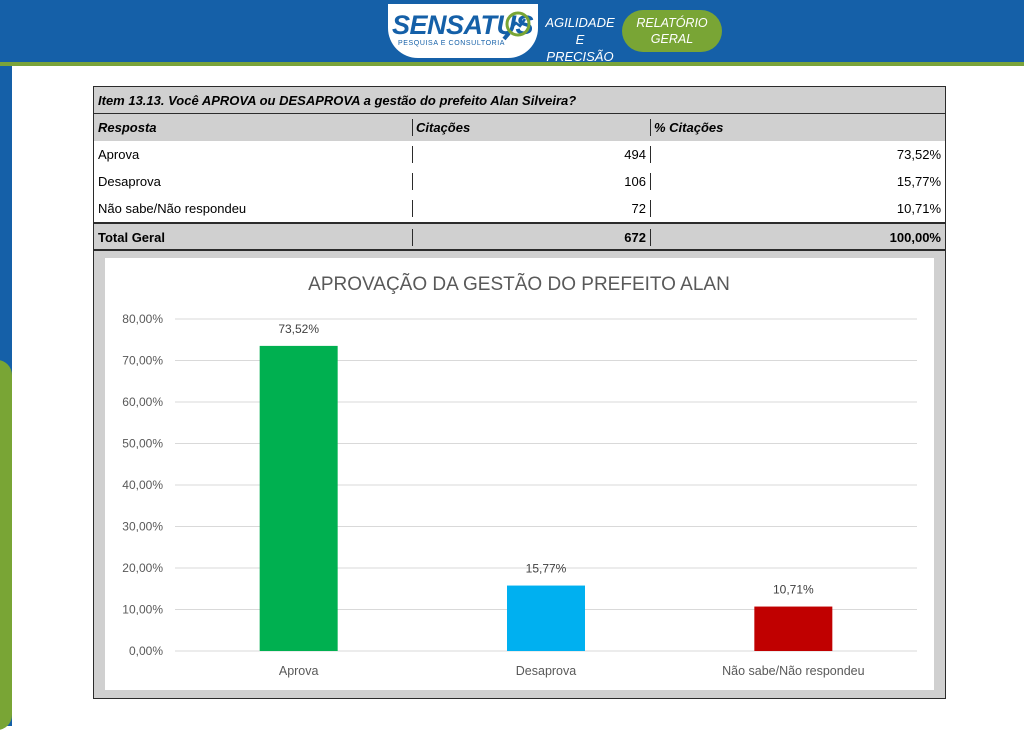 This screenshot has height=730, width=1024. I want to click on cell-total-citacoes: 672, so click(635, 237).